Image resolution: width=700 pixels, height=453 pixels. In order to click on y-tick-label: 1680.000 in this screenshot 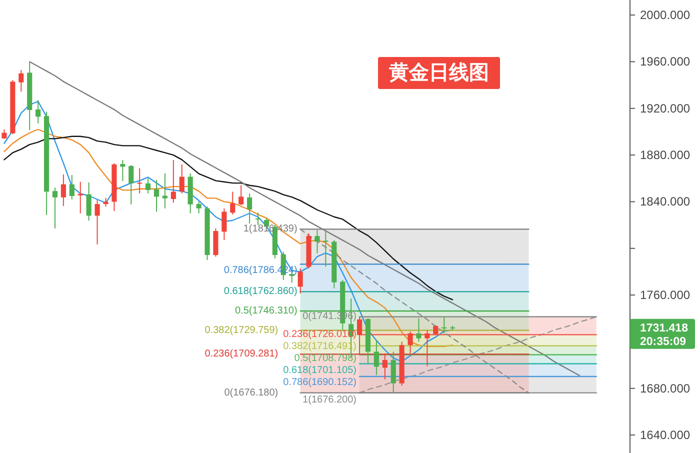, I will do `click(665, 388)`.